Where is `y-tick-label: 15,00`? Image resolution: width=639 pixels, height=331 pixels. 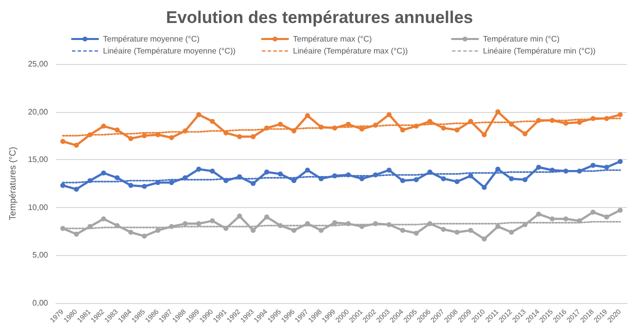
y-tick-label: 15,00 is located at coordinates (38, 159).